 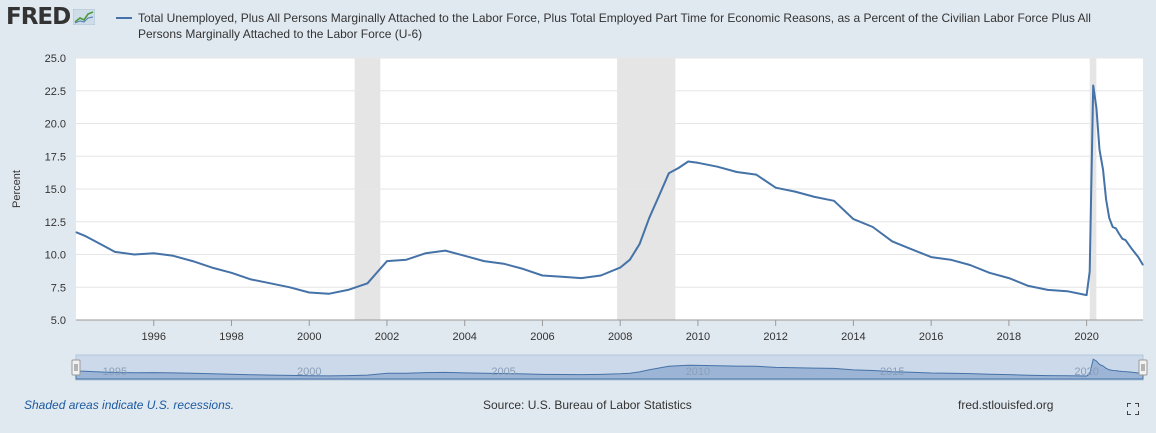 I want to click on y-tick-label: 22.5, so click(x=55, y=92).